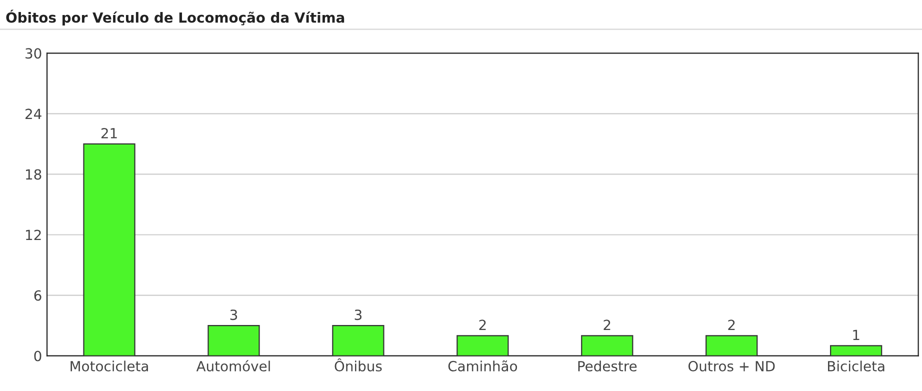 This screenshot has width=922, height=391. Describe the element at coordinates (109, 366) in the screenshot. I see `x-tick-label: Motocicleta` at that location.